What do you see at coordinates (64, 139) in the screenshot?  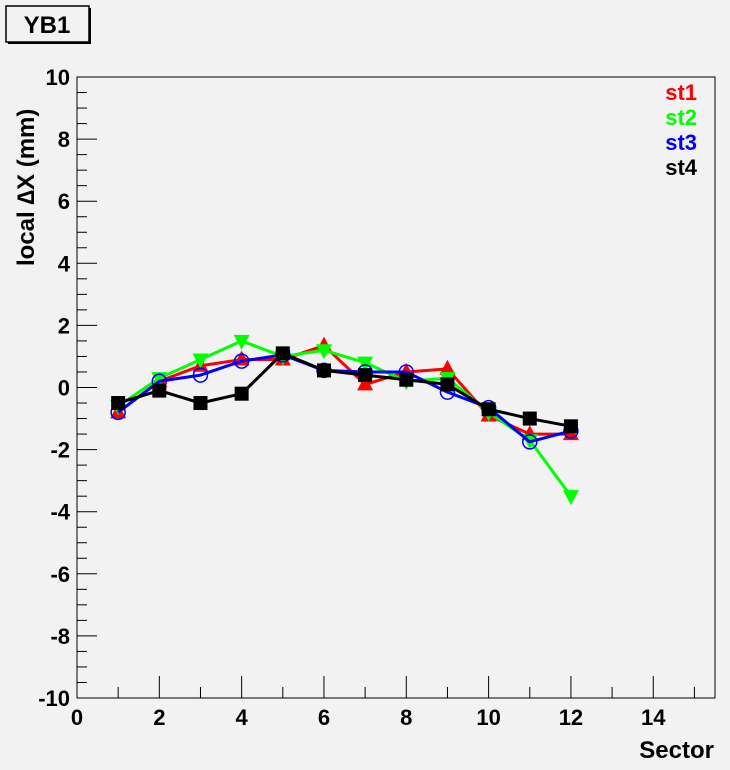 I see `y-tick-label: 8` at bounding box center [64, 139].